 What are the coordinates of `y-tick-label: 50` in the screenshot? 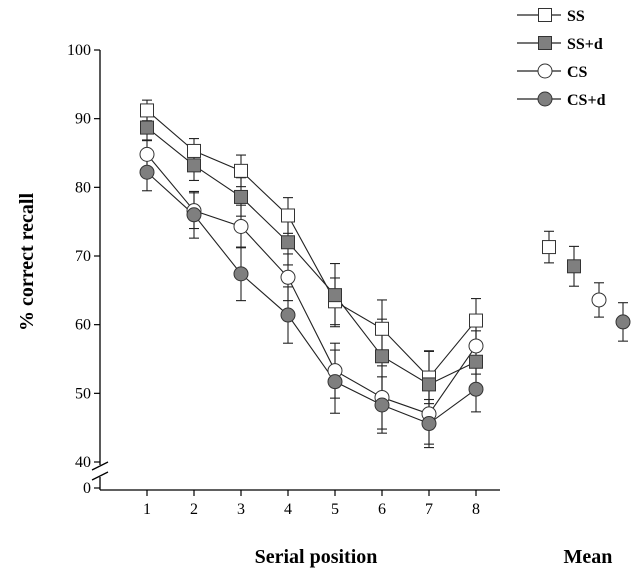 It's located at (83, 393).